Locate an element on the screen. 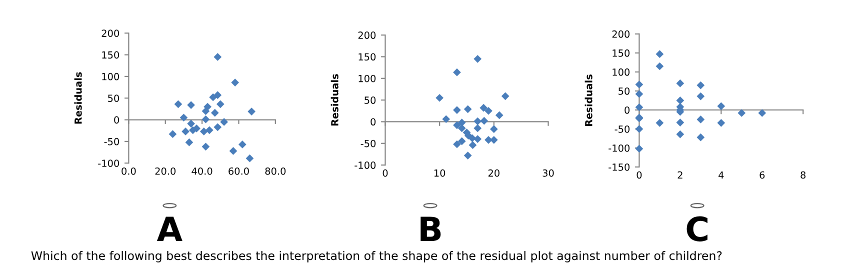 The height and width of the screenshot is (276, 858). y-tick-label: -150 is located at coordinates (619, 167).